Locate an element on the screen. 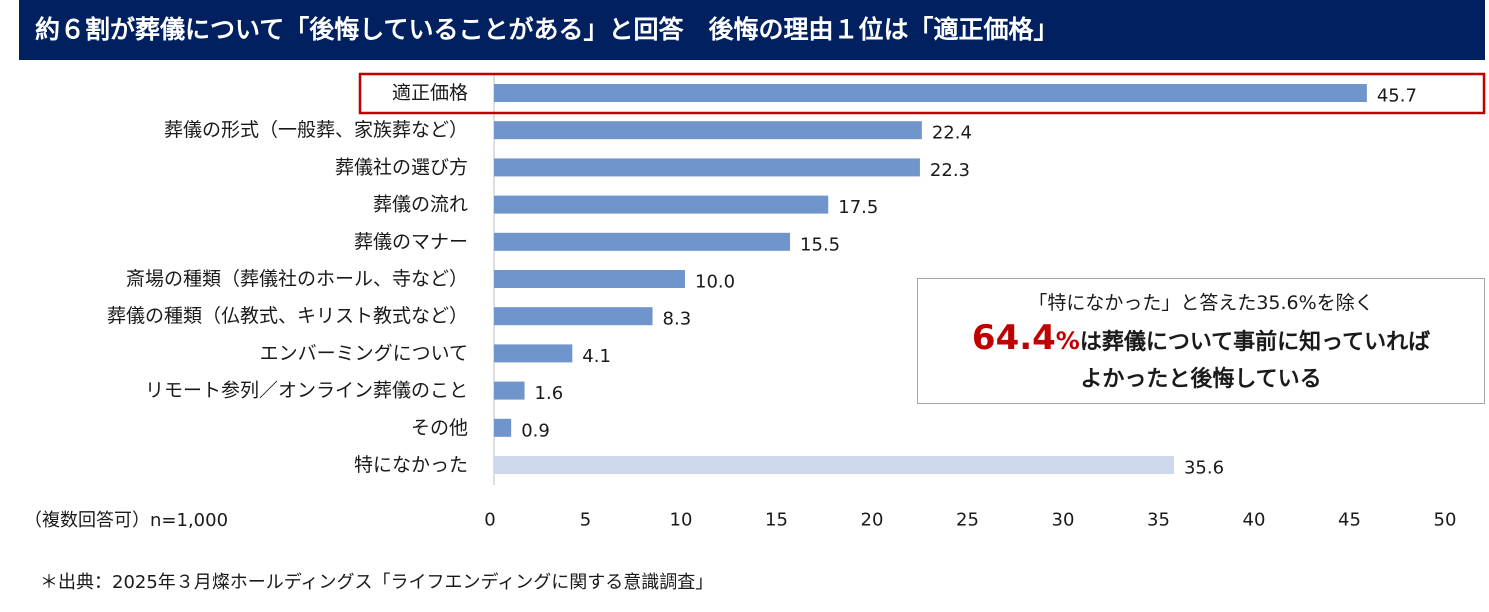 The width and height of the screenshot is (1489, 612). bar-embalming is located at coordinates (533, 353).